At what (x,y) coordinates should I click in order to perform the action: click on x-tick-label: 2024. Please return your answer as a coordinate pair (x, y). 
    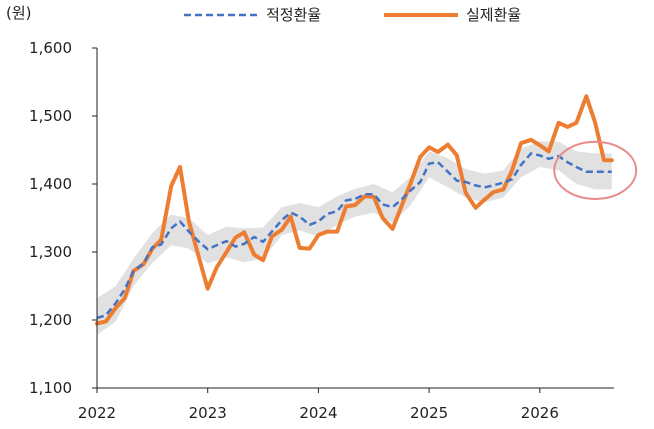
    Looking at the image, I should click on (318, 413).